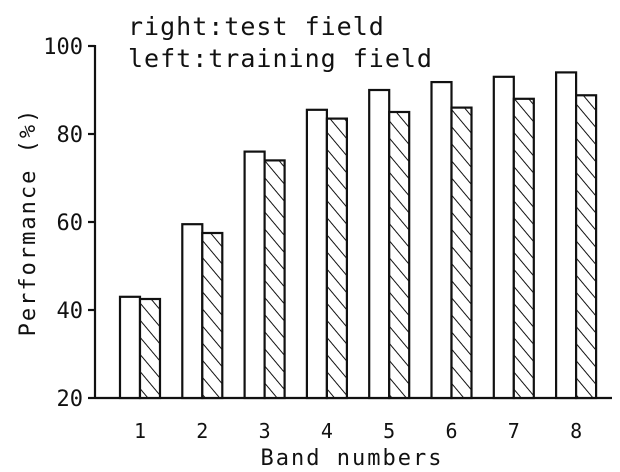  What do you see at coordinates (576, 431) in the screenshot?
I see `x-category-label: 8` at bounding box center [576, 431].